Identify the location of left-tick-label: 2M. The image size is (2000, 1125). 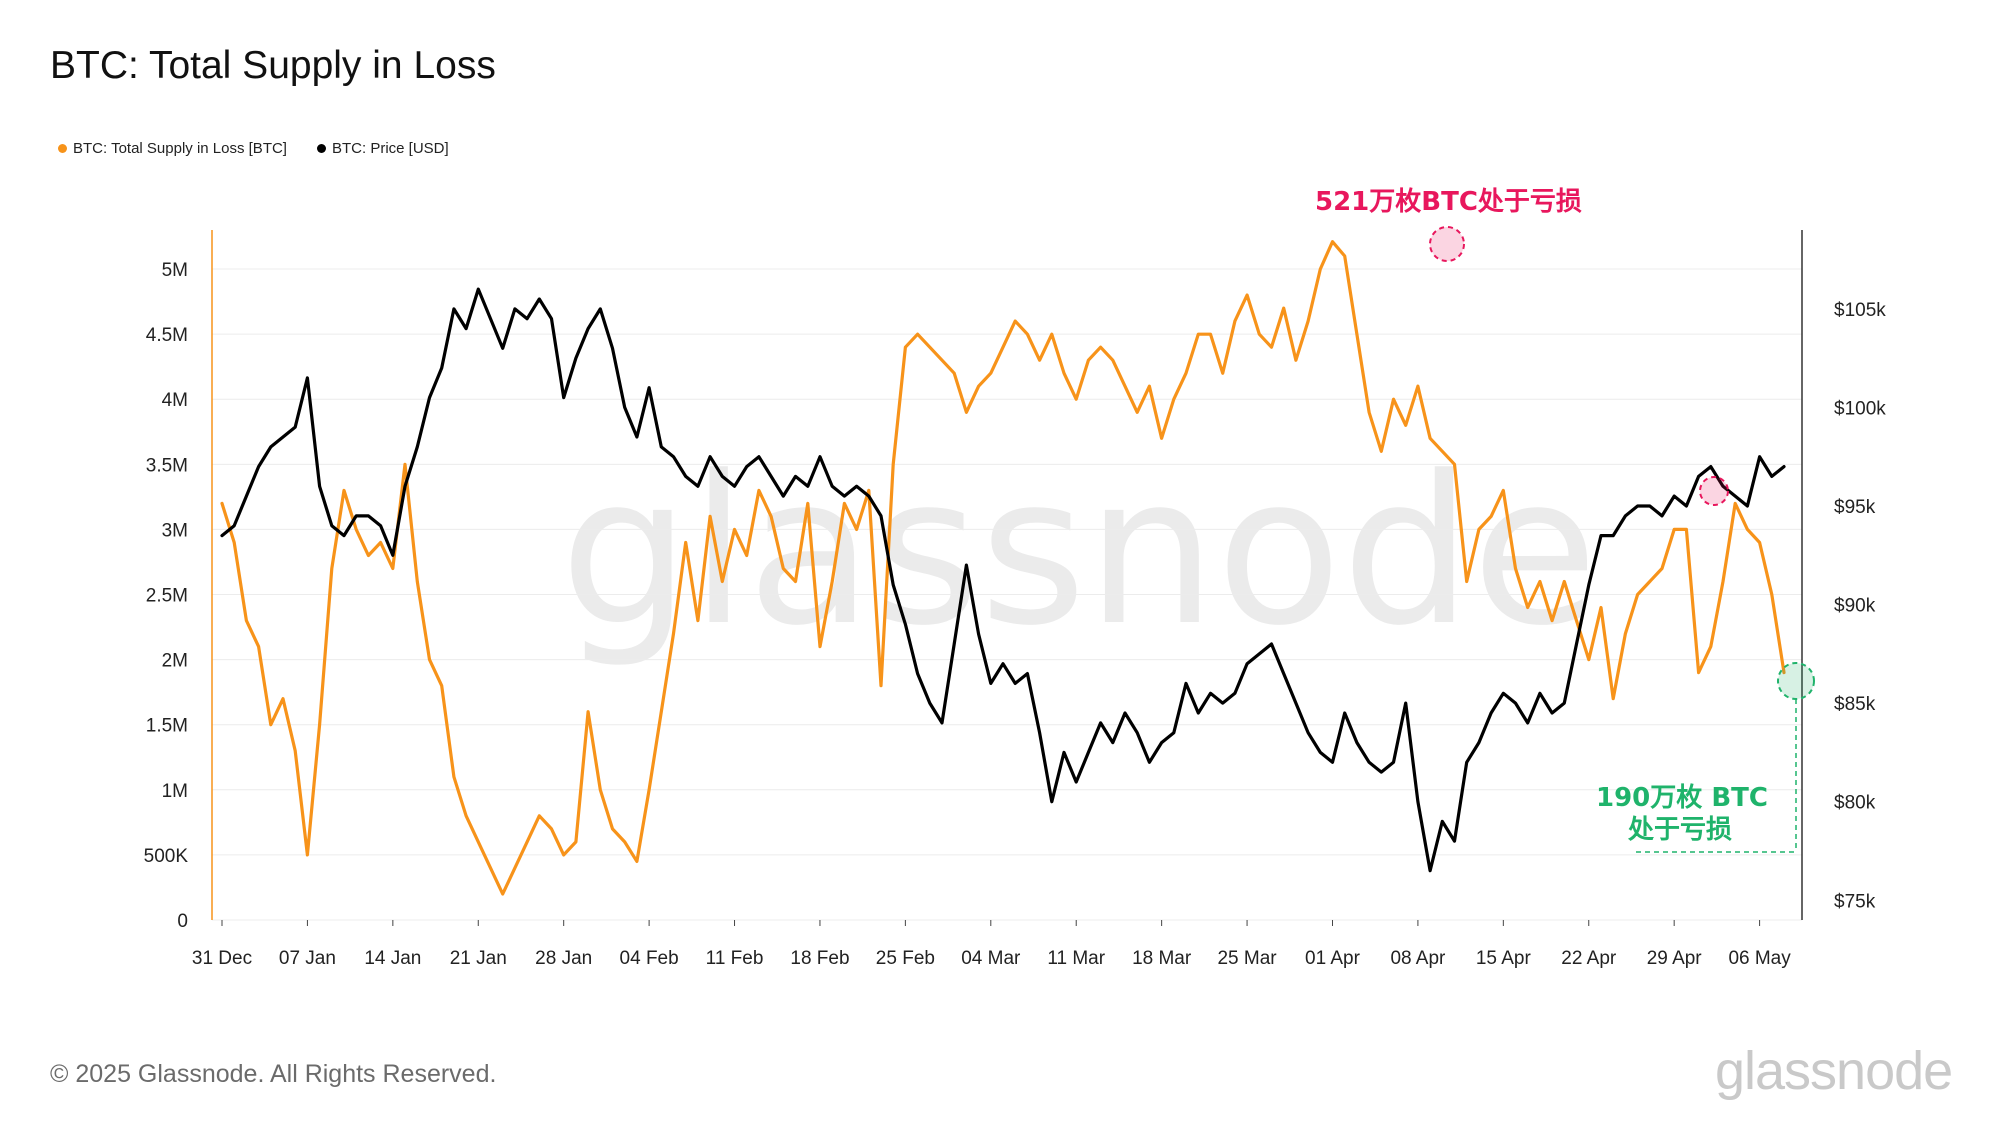
(175, 661).